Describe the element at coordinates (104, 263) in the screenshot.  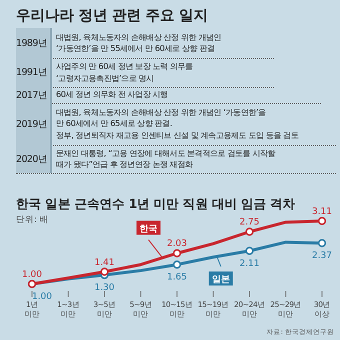
I see `data-label: 1.41` at that location.